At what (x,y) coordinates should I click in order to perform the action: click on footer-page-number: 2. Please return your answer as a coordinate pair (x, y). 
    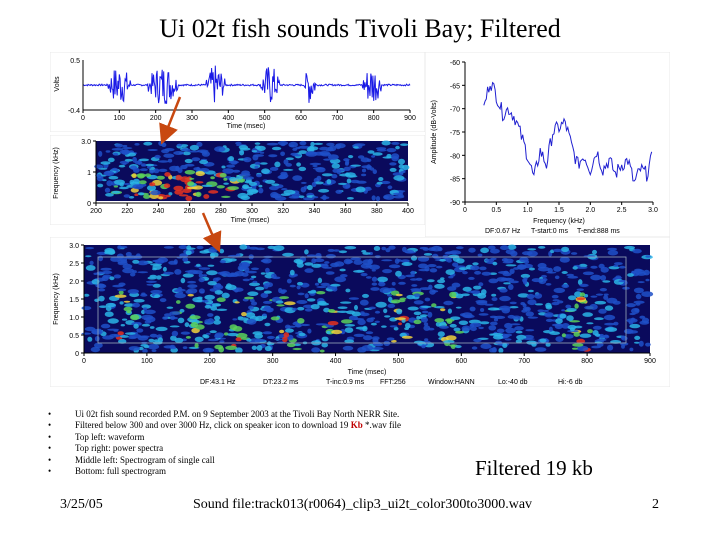
    Looking at the image, I should click on (655, 504).